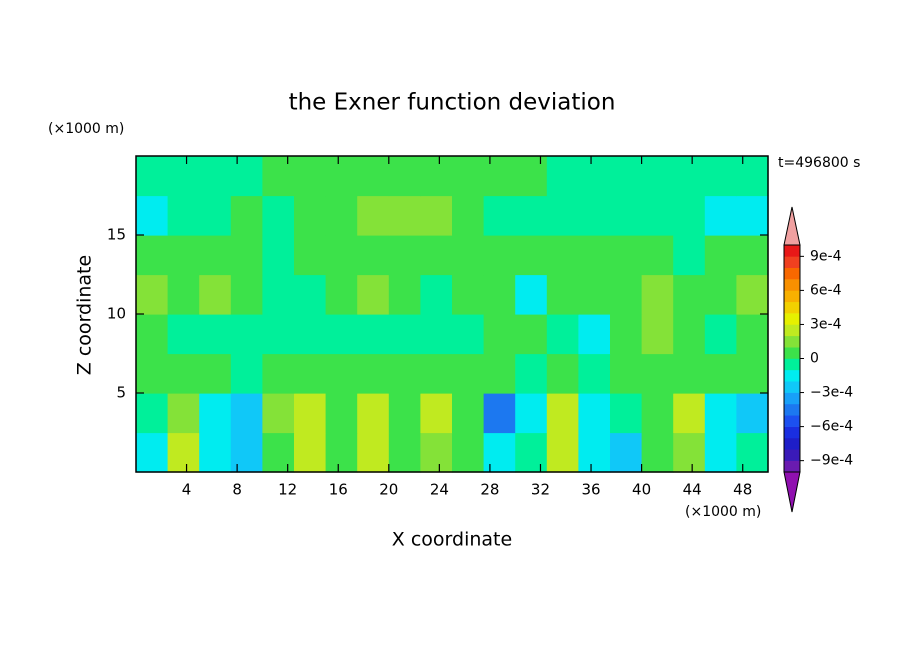 The height and width of the screenshot is (654, 904). What do you see at coordinates (723, 512) in the screenshot?
I see `x-unit: (×1000 m)` at bounding box center [723, 512].